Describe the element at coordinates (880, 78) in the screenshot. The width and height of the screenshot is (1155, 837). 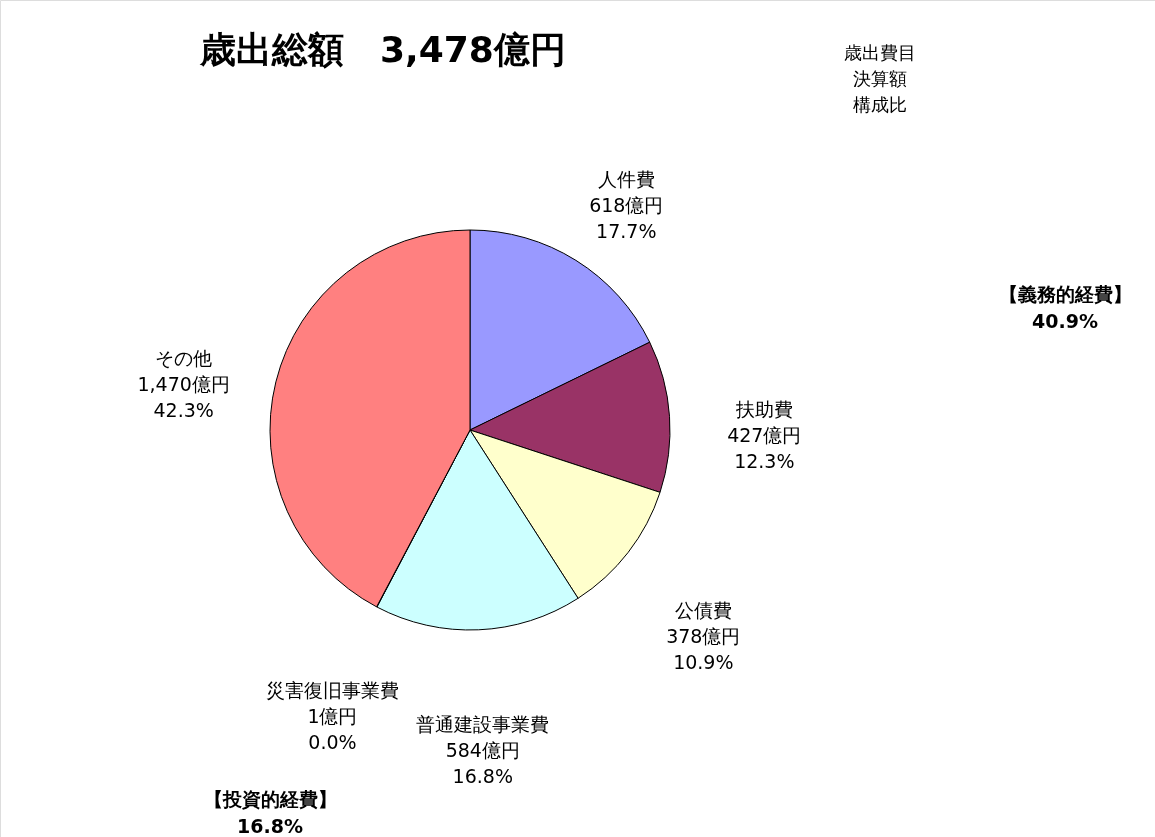
I see `text: 決算額` at that location.